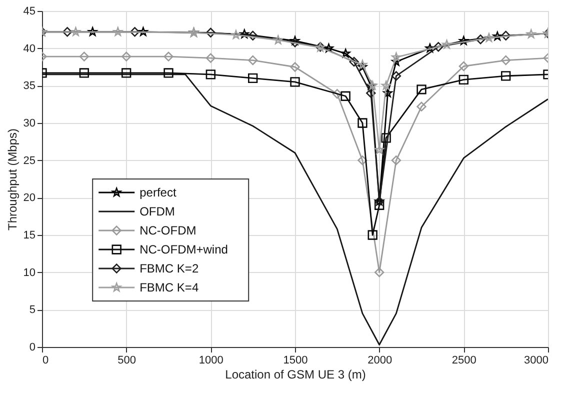 The image size is (587, 400). I want to click on y-tick-label: 0, so click(32, 348).